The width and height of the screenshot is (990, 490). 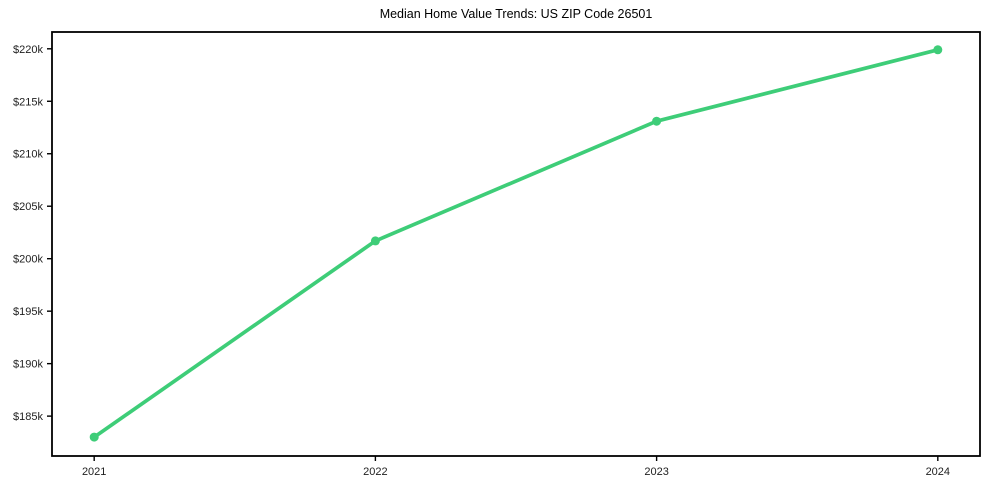 What do you see at coordinates (28, 260) in the screenshot?
I see `y-axis-tick-label: $200k` at bounding box center [28, 260].